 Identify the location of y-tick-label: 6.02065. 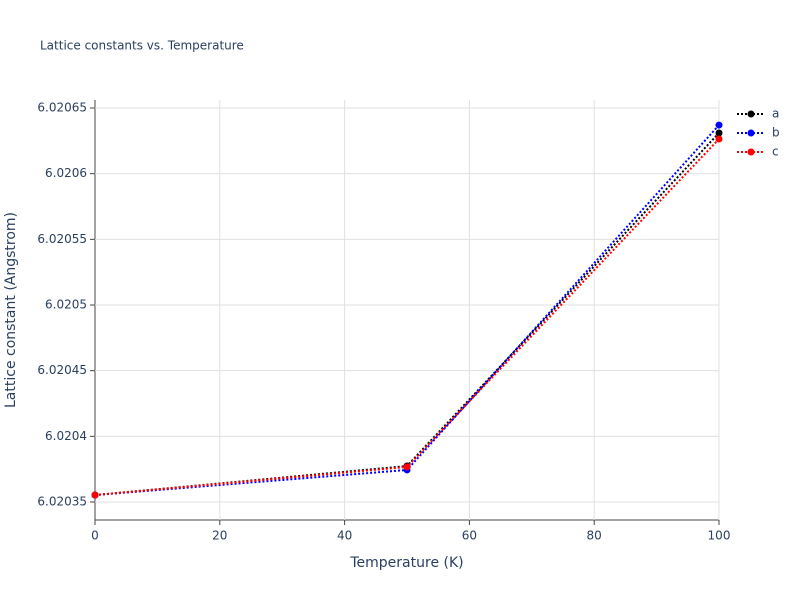
(62, 108).